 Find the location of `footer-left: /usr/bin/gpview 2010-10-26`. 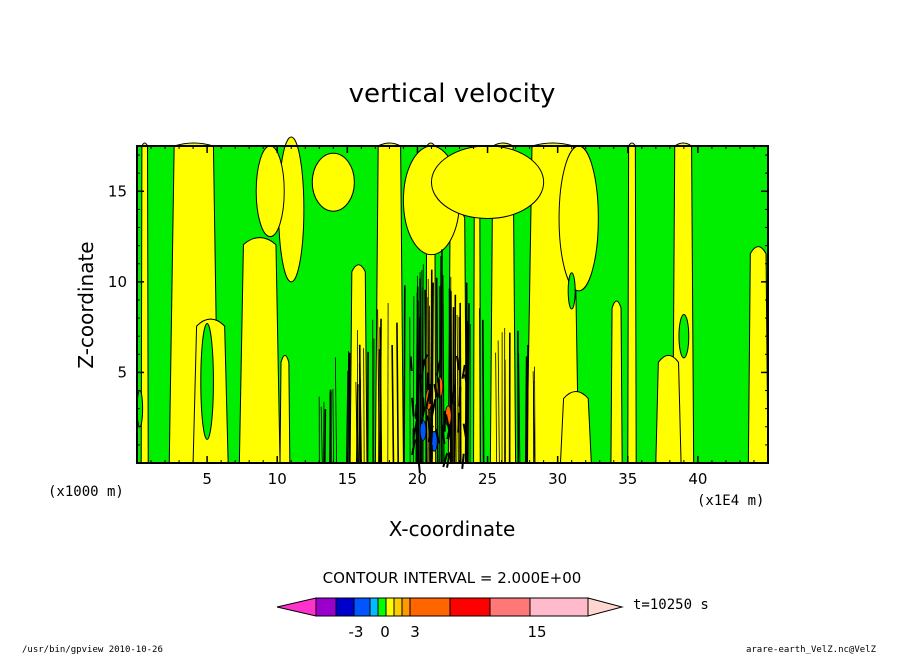

footer-left: /usr/bin/gpview 2010-10-26 is located at coordinates (92, 649).